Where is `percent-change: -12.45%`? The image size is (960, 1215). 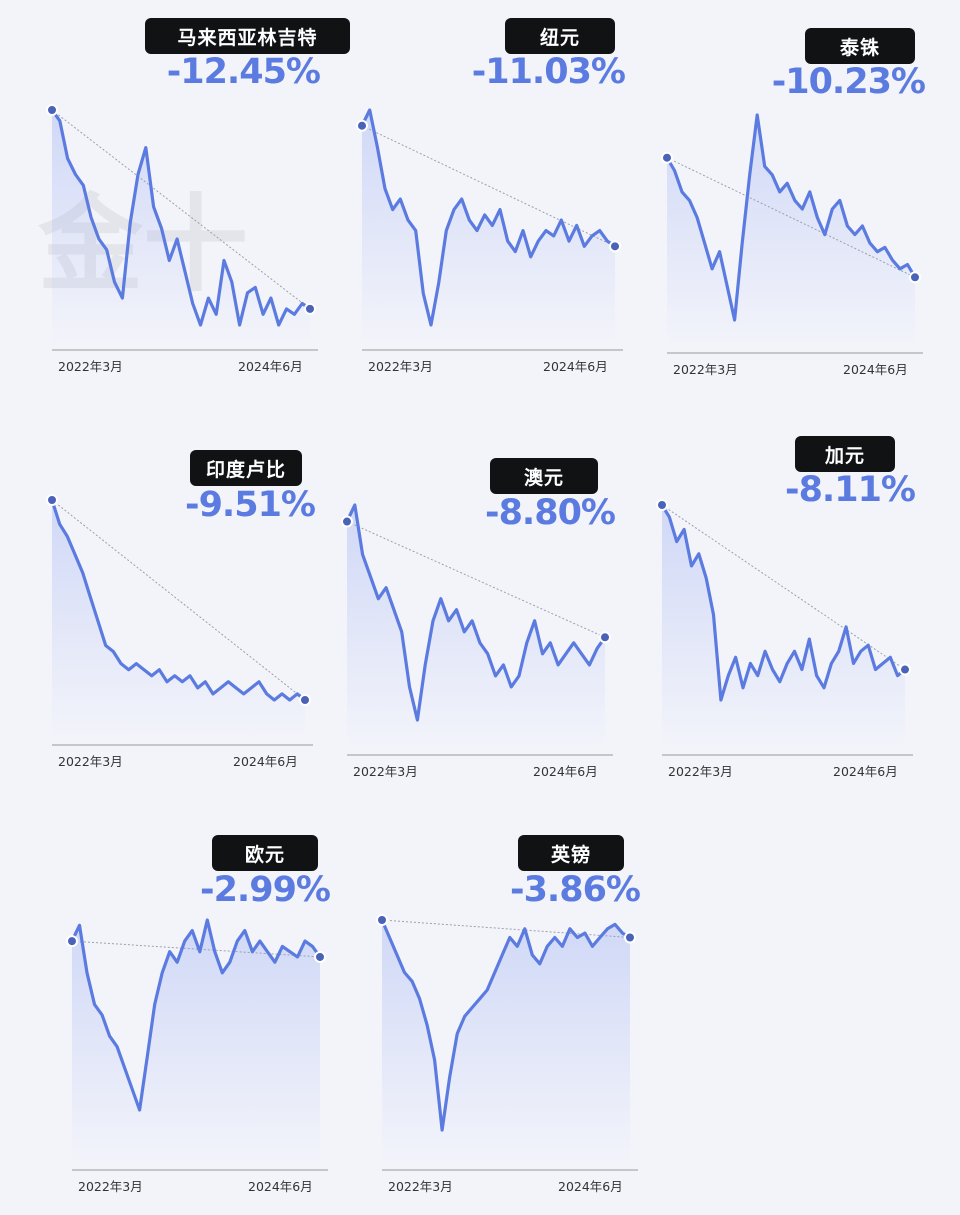
percent-change: -12.45% is located at coordinates (243, 72).